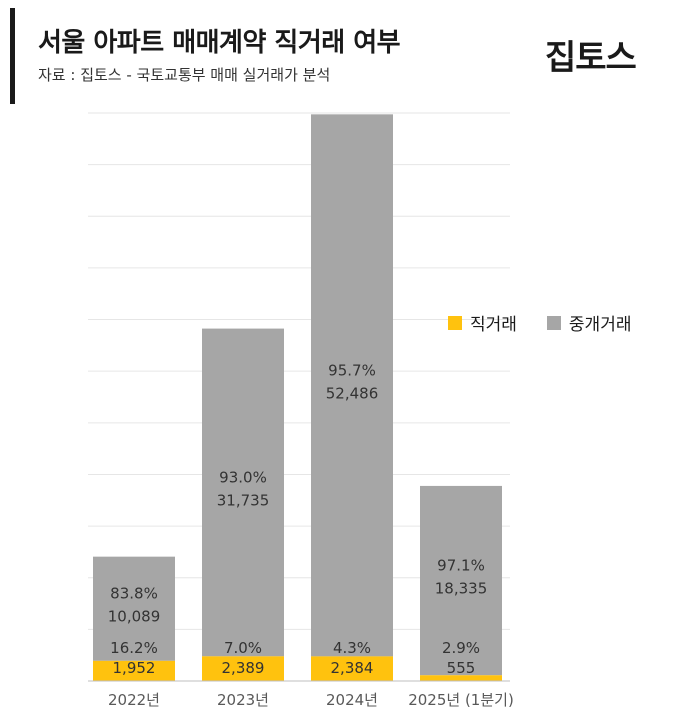 The image size is (680, 725). What do you see at coordinates (461, 648) in the screenshot?
I see `data-label-direct-percent: 2.9%` at bounding box center [461, 648].